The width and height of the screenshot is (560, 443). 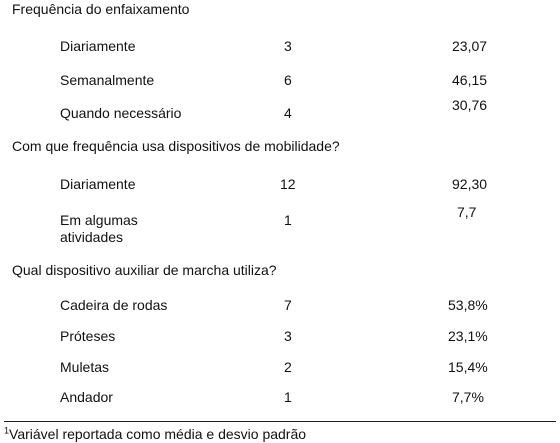 What do you see at coordinates (470, 184) in the screenshot?
I see `row-value: 92,30` at bounding box center [470, 184].